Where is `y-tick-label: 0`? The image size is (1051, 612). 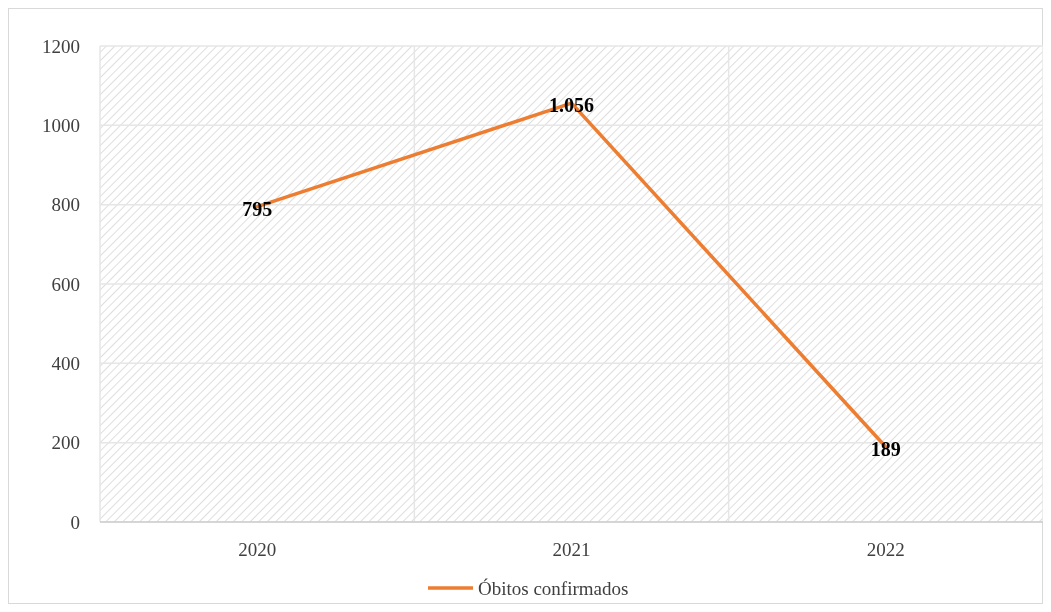
y-tick-label: 0 is located at coordinates (75, 522).